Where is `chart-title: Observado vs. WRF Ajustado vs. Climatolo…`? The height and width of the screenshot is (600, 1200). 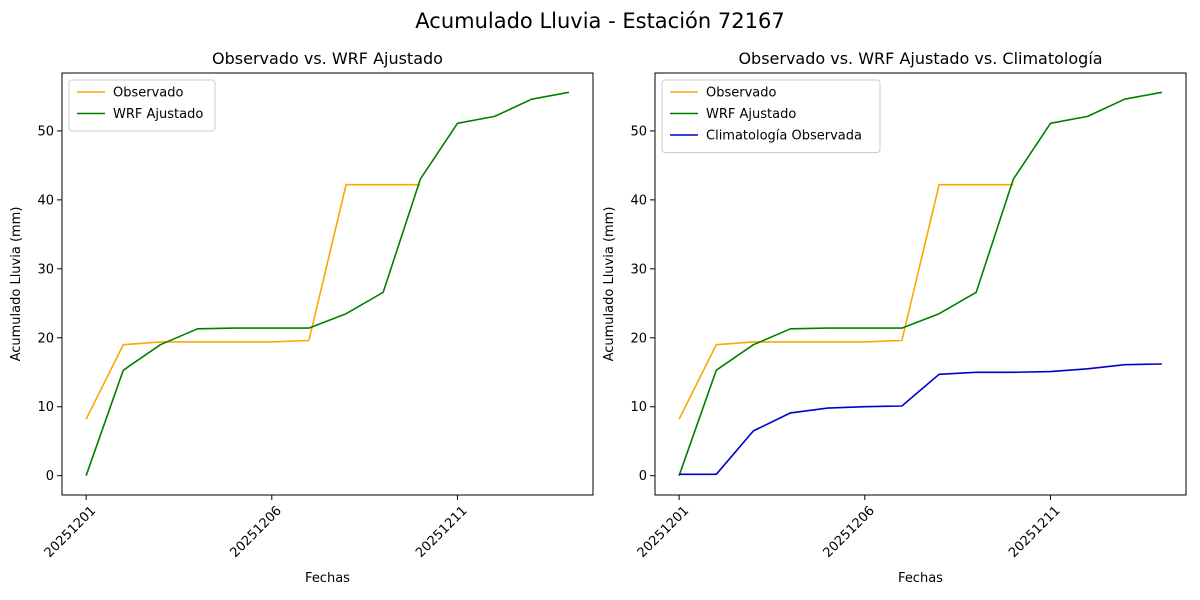 chart-title: Observado vs. WRF Ajustado vs. Climatolo… is located at coordinates (920, 58).